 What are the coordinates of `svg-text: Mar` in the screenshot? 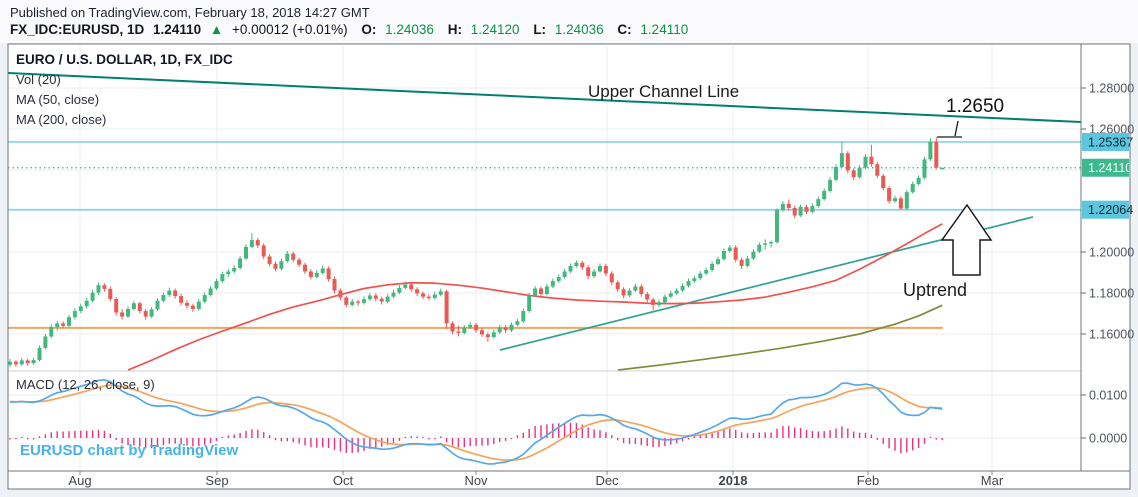 It's located at (992, 480).